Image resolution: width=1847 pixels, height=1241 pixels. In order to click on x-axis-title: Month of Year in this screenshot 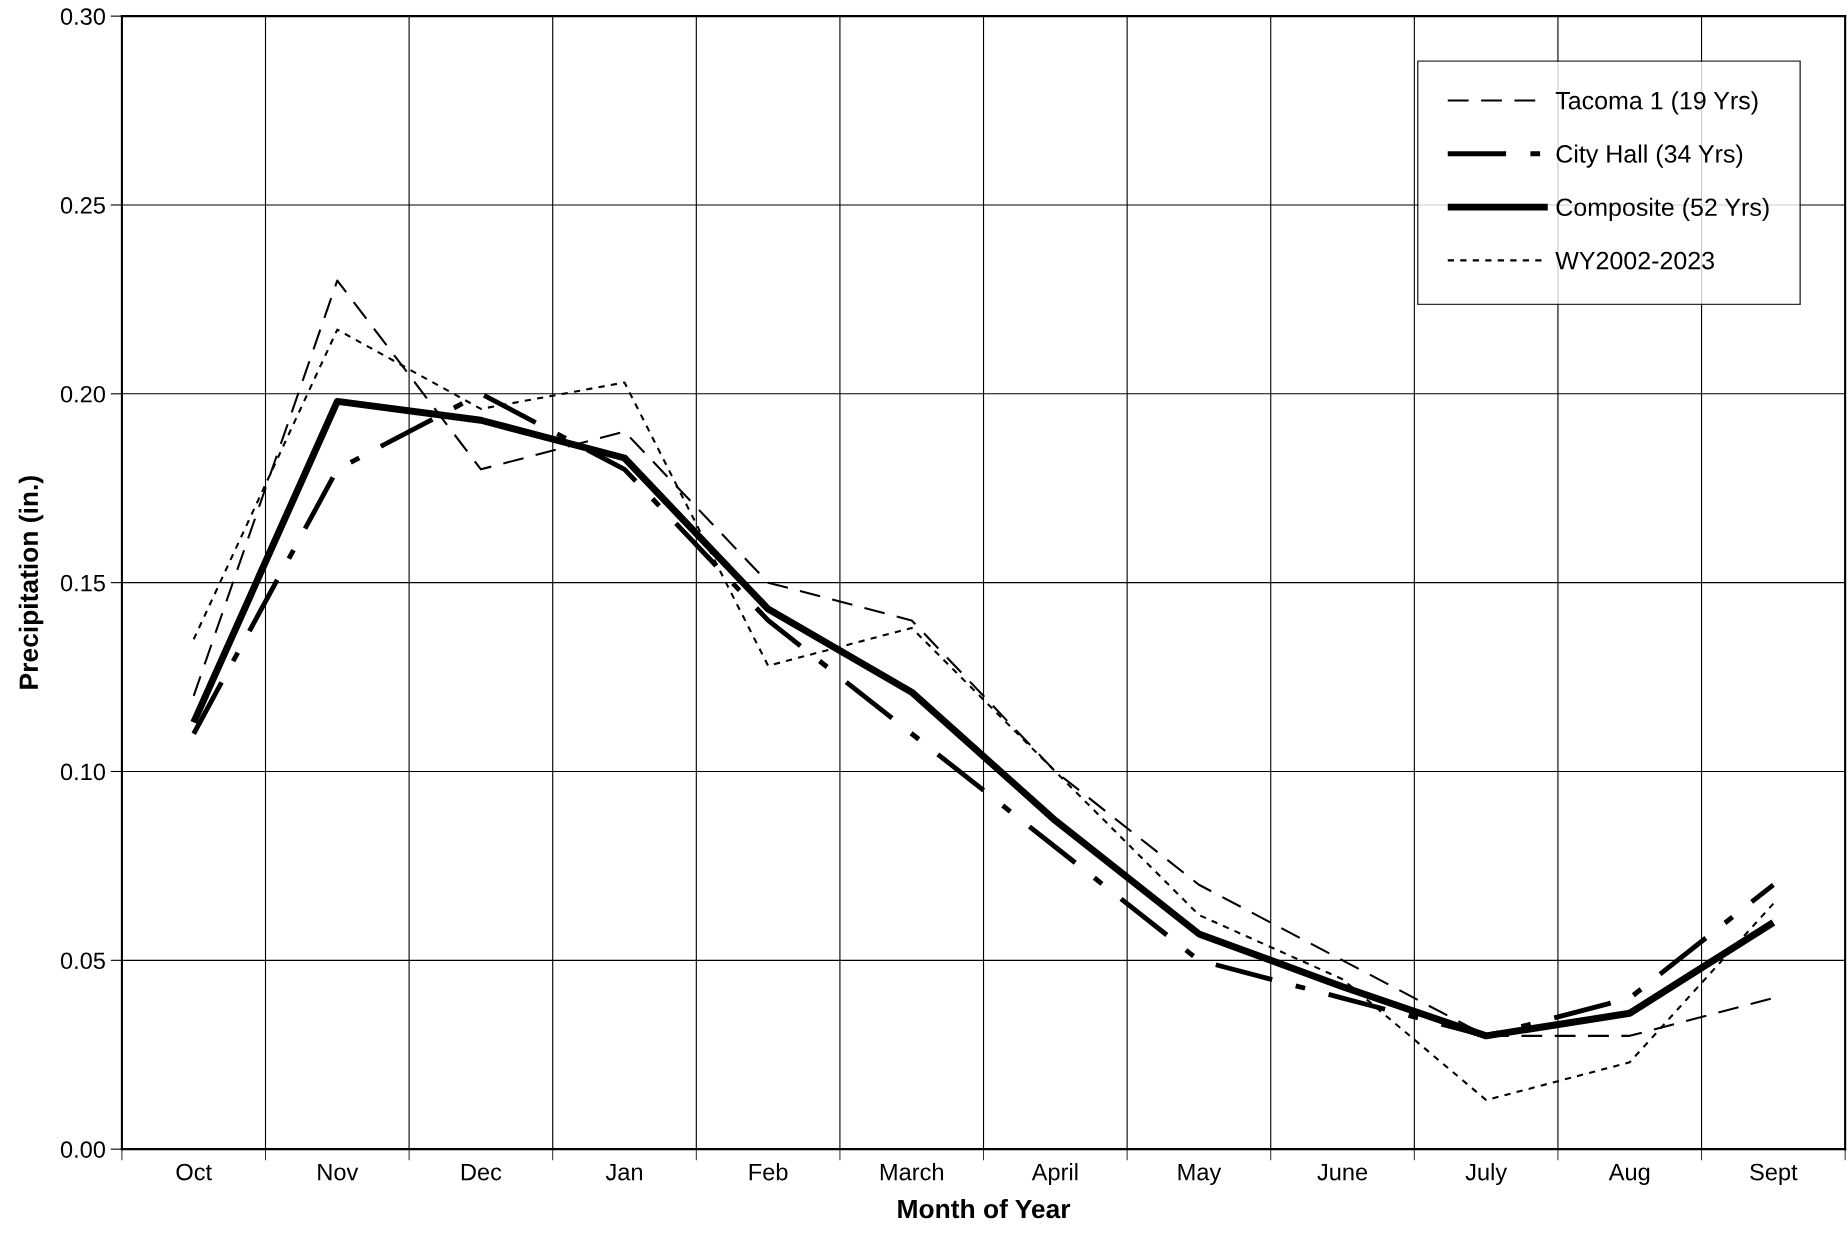, I will do `click(984, 1208)`.